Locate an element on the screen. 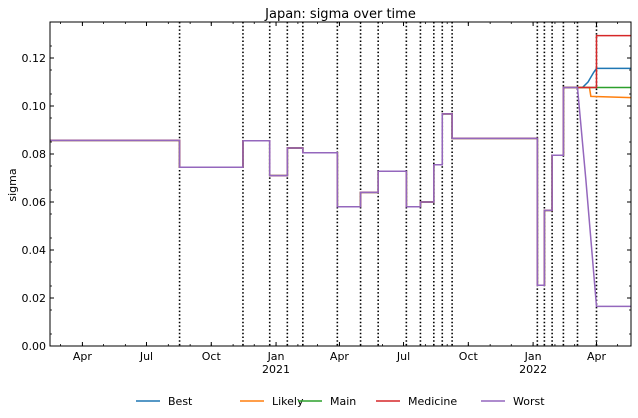 The height and width of the screenshot is (418, 638). legend: Best Likely Main Medicine Worst is located at coordinates (340, 401).